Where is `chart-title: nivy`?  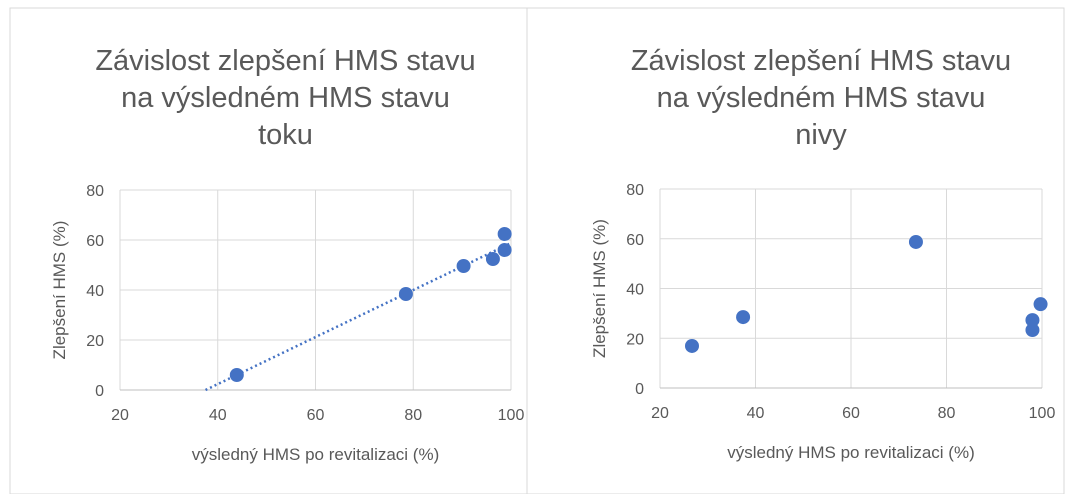
chart-title: nivy is located at coordinates (821, 135).